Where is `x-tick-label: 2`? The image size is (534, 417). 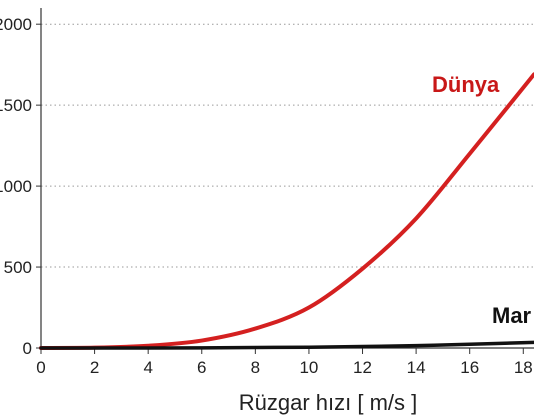
x-tick-label: 2 is located at coordinates (94, 367).